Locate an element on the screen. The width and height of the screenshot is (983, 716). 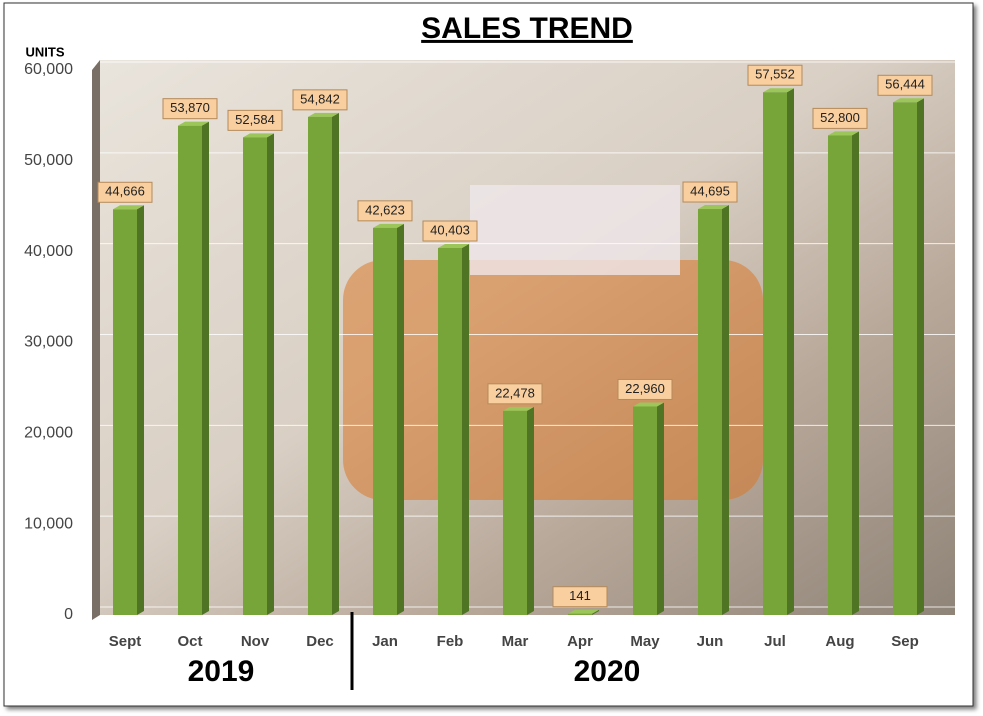
value-label: 44,695 is located at coordinates (710, 190).